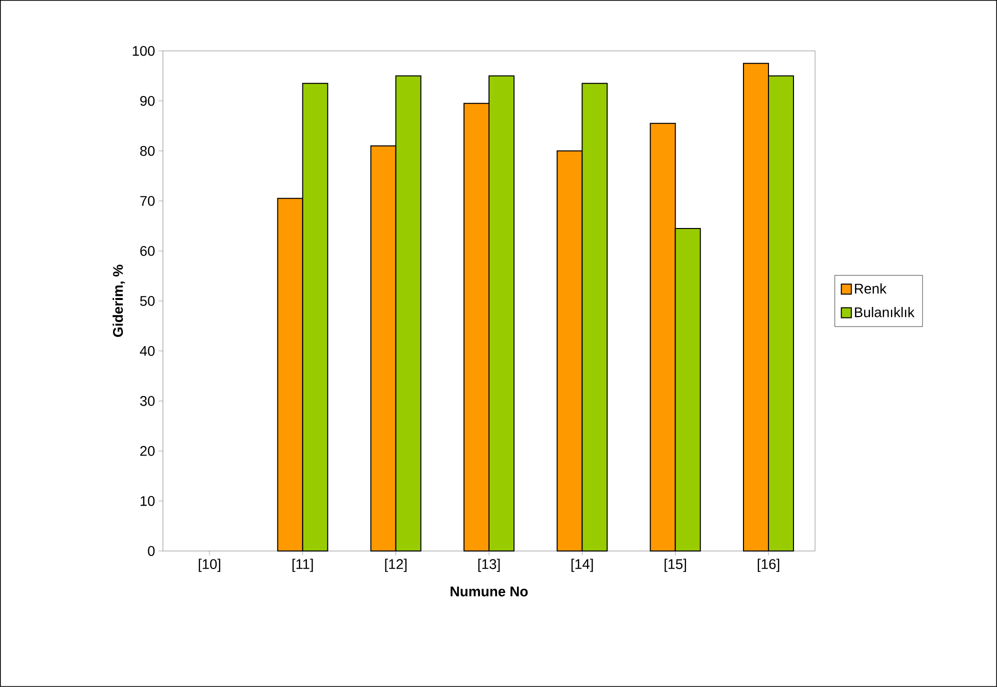 The height and width of the screenshot is (687, 997). Describe the element at coordinates (870, 288) in the screenshot. I see `legend-label: Renk` at that location.